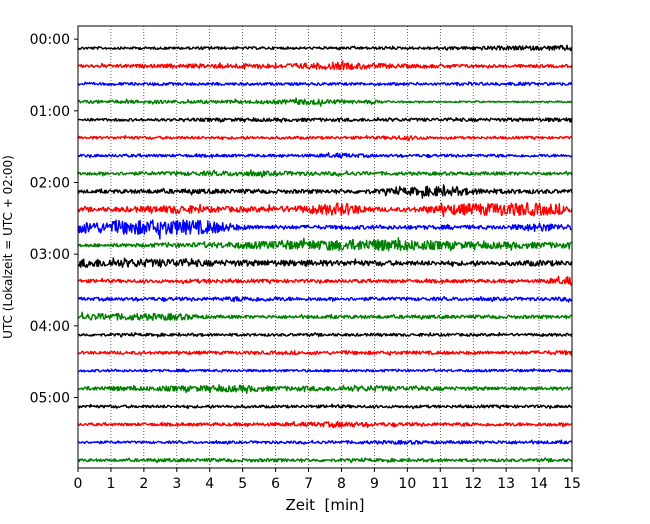 This screenshot has height=524, width=650. What do you see at coordinates (440, 484) in the screenshot?
I see `x-tick-label: 11` at bounding box center [440, 484].